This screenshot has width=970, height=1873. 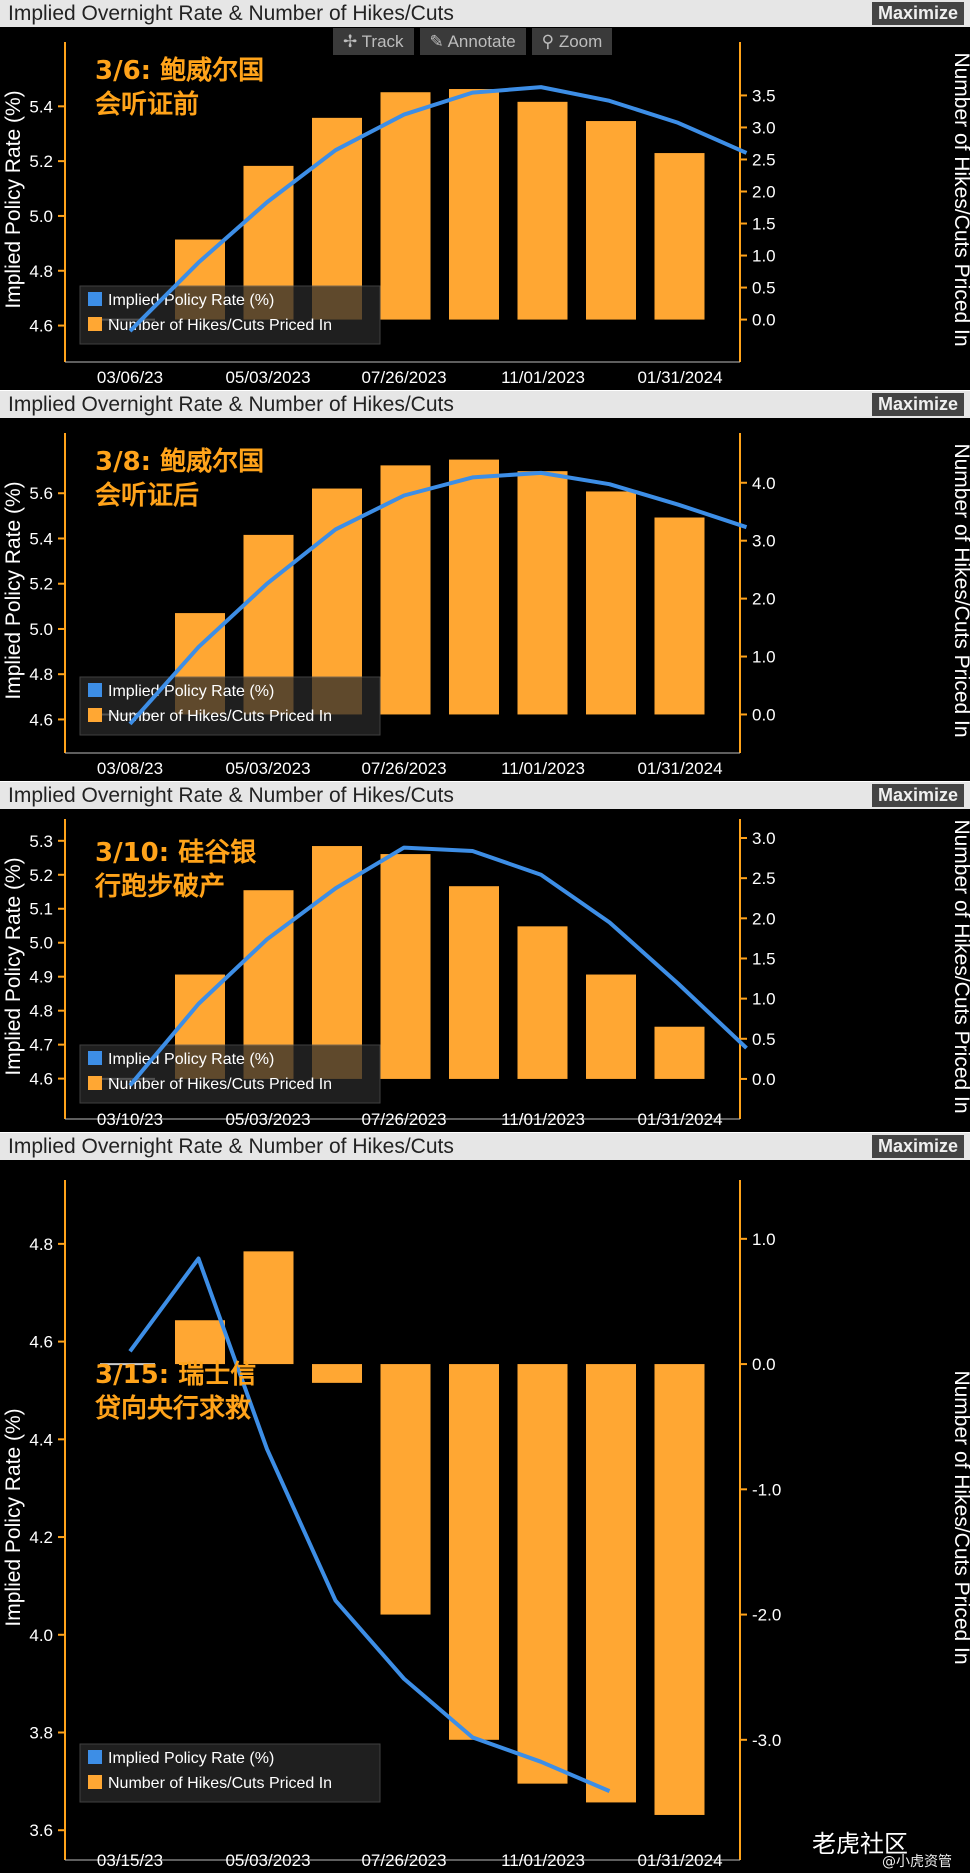 I want to click on track-button: ✢ Track, so click(x=373, y=41).